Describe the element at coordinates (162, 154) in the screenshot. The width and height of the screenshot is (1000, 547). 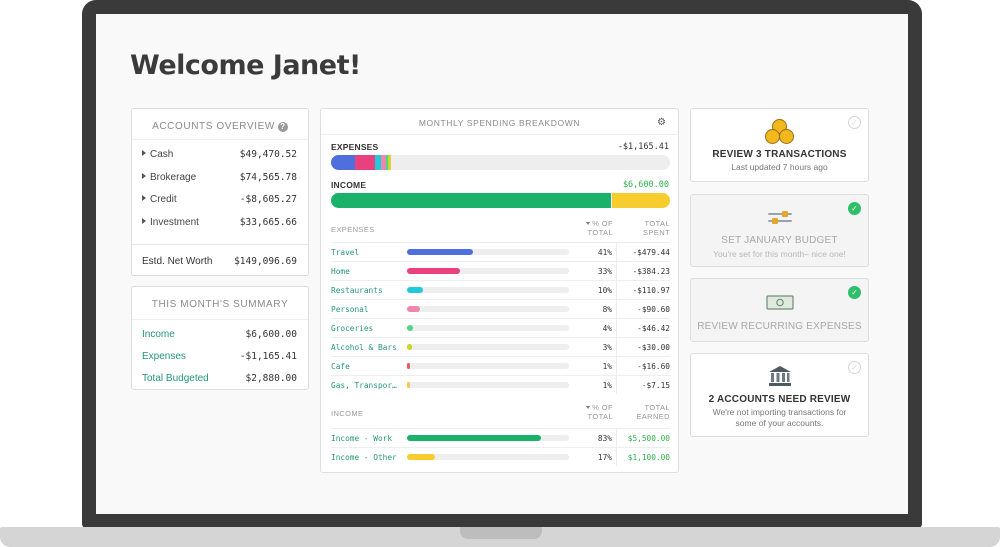
I see `account-label: Cash` at that location.